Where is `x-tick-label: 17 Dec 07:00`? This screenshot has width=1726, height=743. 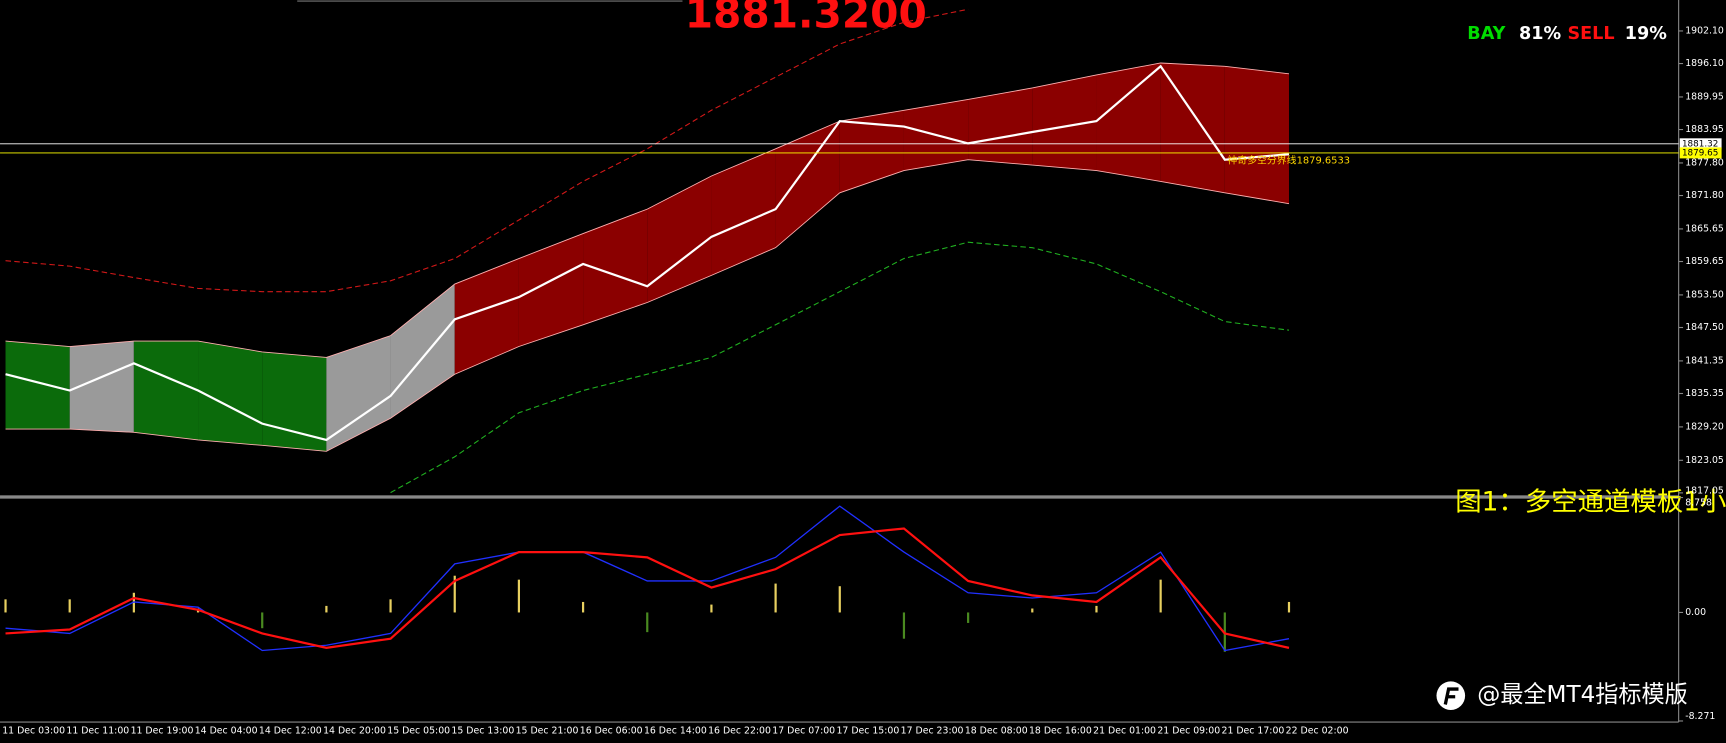 x-tick-label: 17 Dec 07:00 is located at coordinates (803, 730).